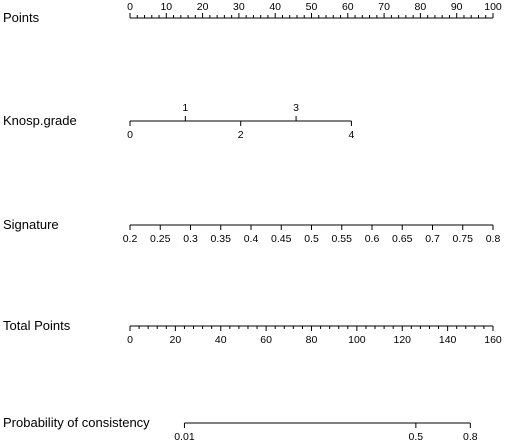 The height and width of the screenshot is (445, 510). What do you see at coordinates (402, 340) in the screenshot?
I see `total-tick-label: 120` at bounding box center [402, 340].